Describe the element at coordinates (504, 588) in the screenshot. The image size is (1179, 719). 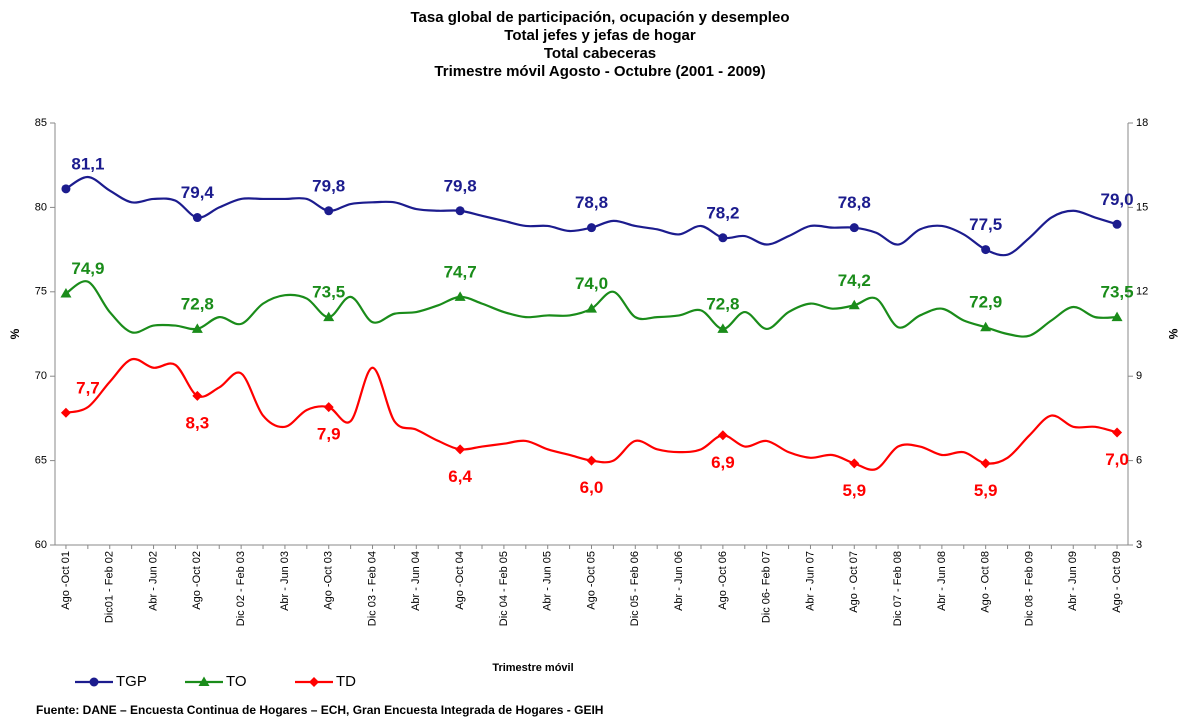
I see `x-tick-label: Dic 04 - Feb 05` at that location.